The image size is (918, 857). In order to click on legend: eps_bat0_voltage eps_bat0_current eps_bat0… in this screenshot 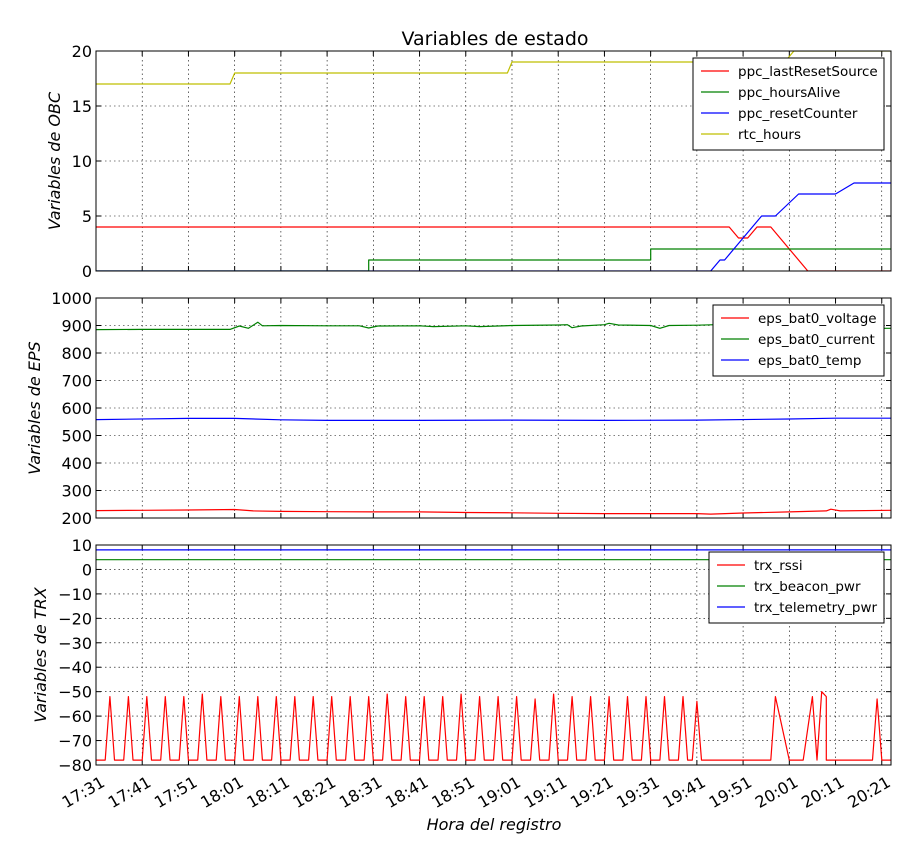, I will do `click(798, 340)`.